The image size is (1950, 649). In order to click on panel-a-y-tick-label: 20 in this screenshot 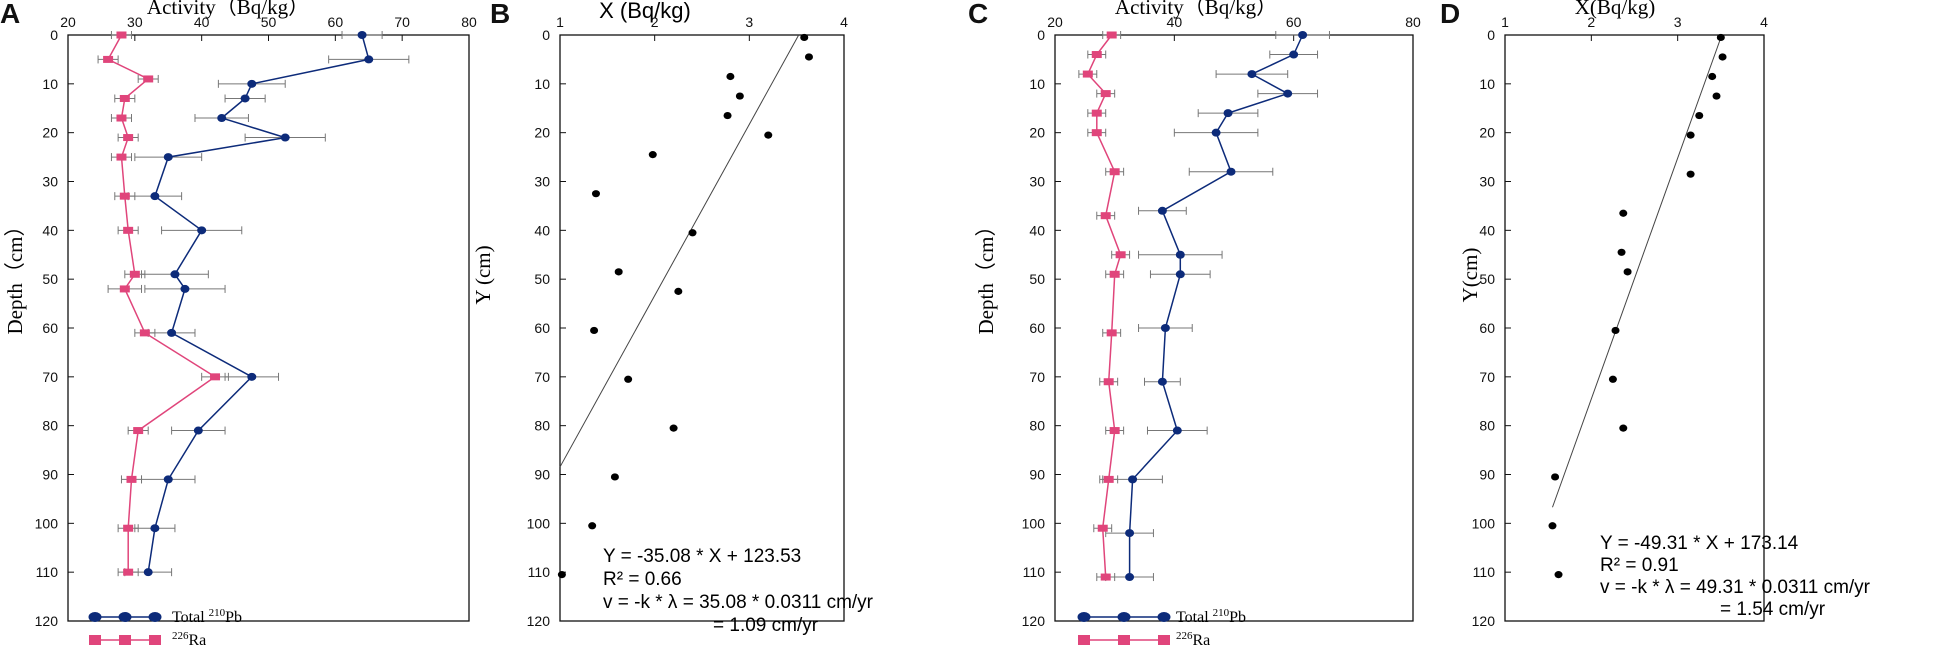, I will do `click(50, 133)`.